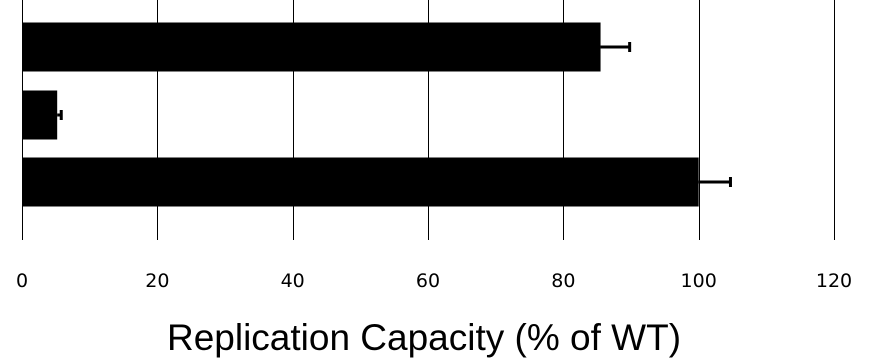  Describe the element at coordinates (22, 281) in the screenshot. I see `x-tick-label: 0` at that location.